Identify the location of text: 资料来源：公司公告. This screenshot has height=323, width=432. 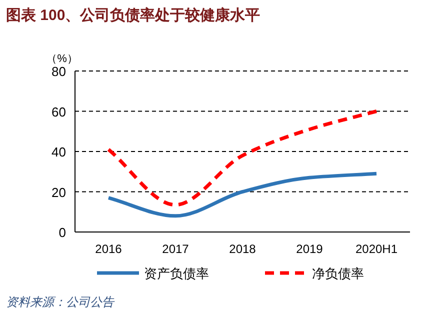
(60, 302).